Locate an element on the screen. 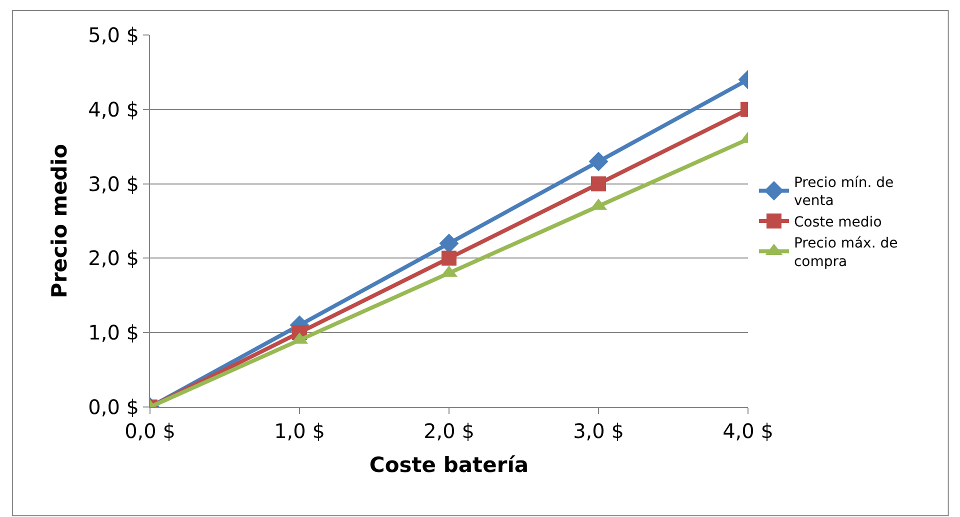 The height and width of the screenshot is (517, 960). x-tick-label: 0,0 $ is located at coordinates (150, 431).